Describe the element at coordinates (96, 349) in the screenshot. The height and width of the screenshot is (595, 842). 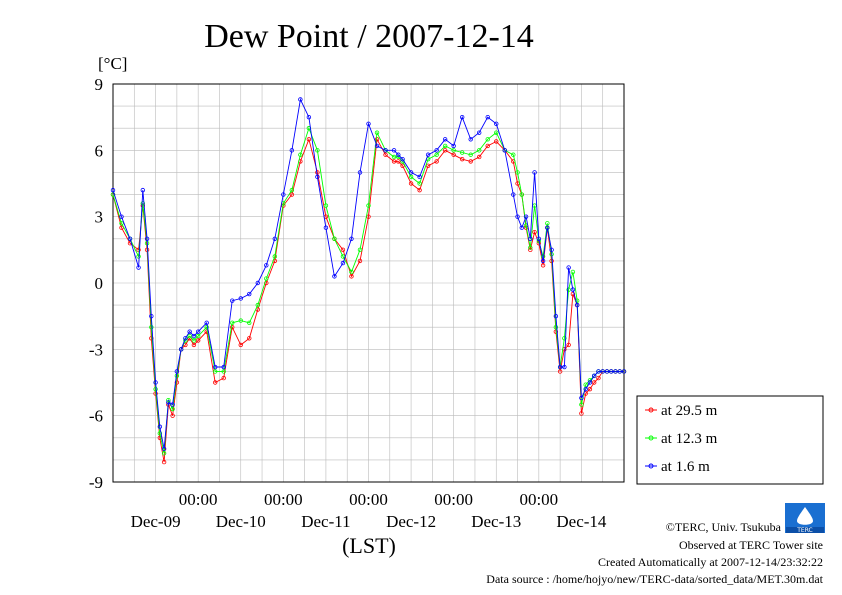
I see `y-tick-label: -3` at that location.